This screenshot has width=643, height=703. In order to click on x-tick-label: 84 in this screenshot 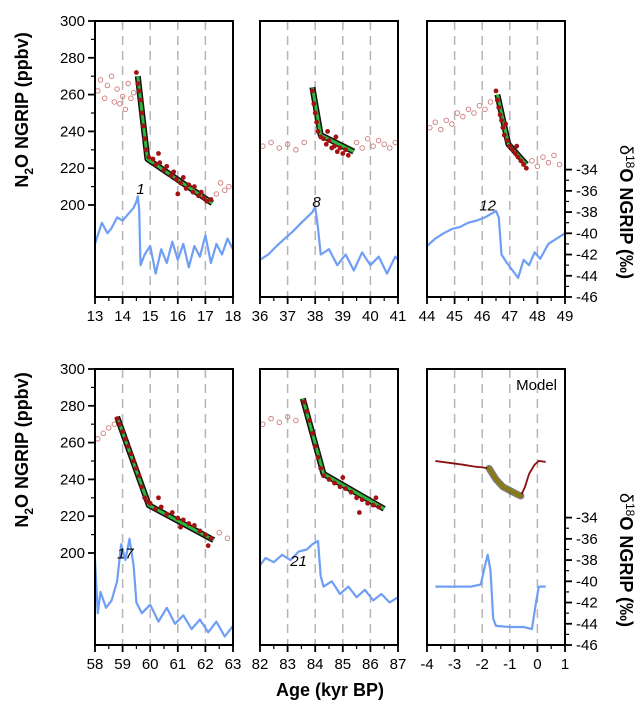, I will do `click(315, 664)`.